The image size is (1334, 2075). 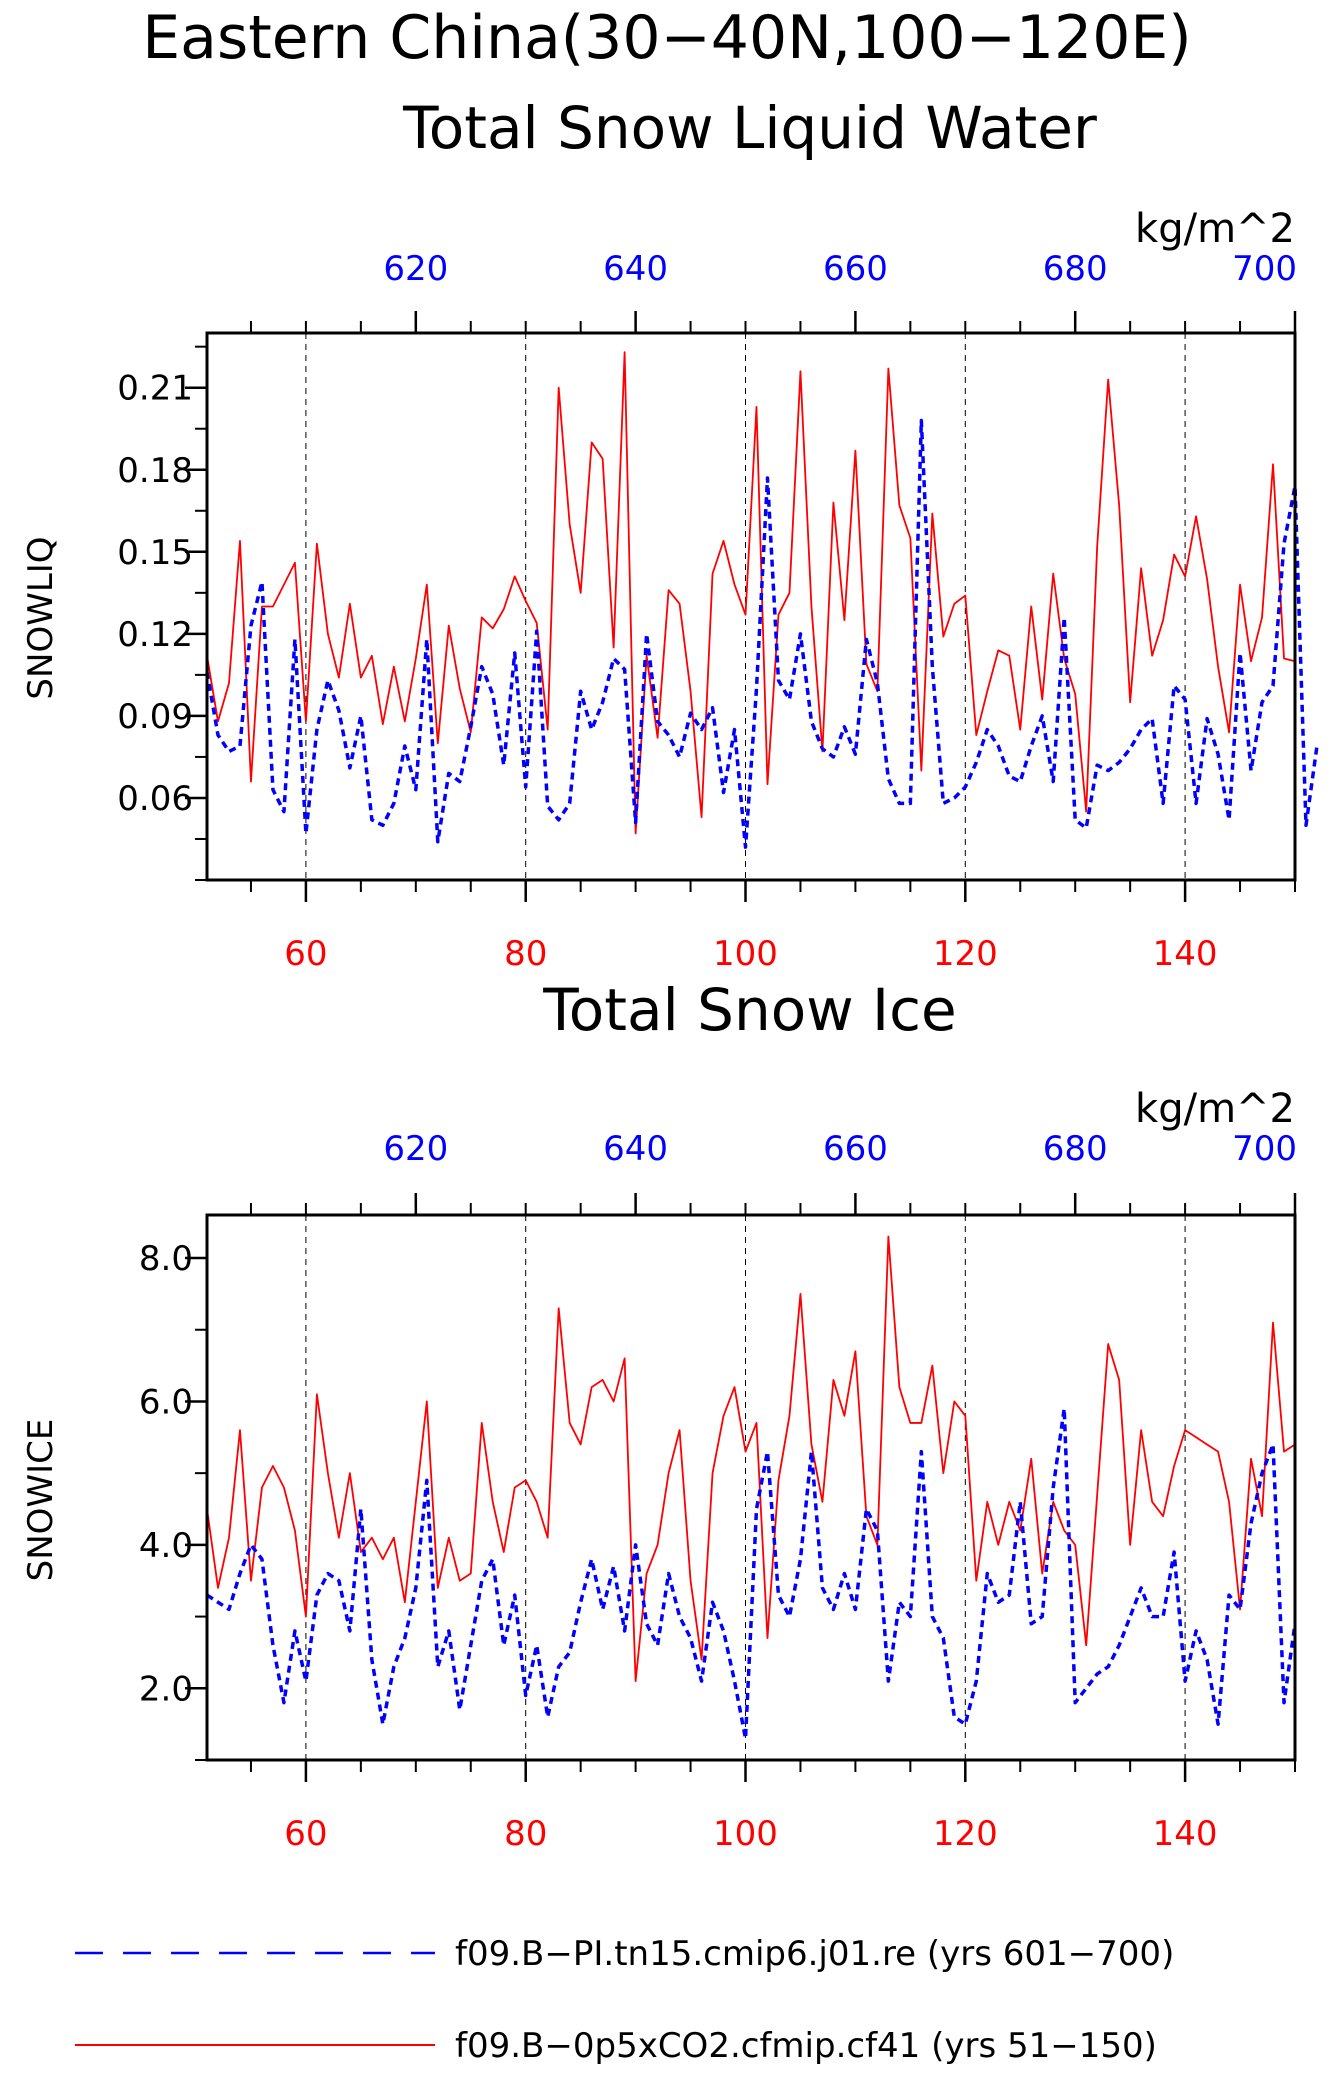 I want to click on y-axis-label: SNOWICE, so click(x=41, y=1500).